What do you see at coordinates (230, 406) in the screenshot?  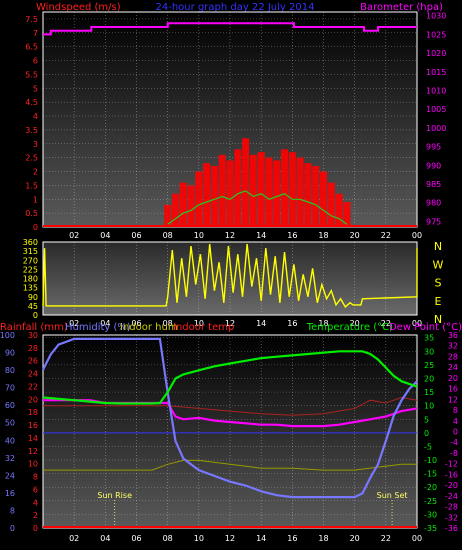 I see `indoor-temp-line` at bounding box center [230, 406].